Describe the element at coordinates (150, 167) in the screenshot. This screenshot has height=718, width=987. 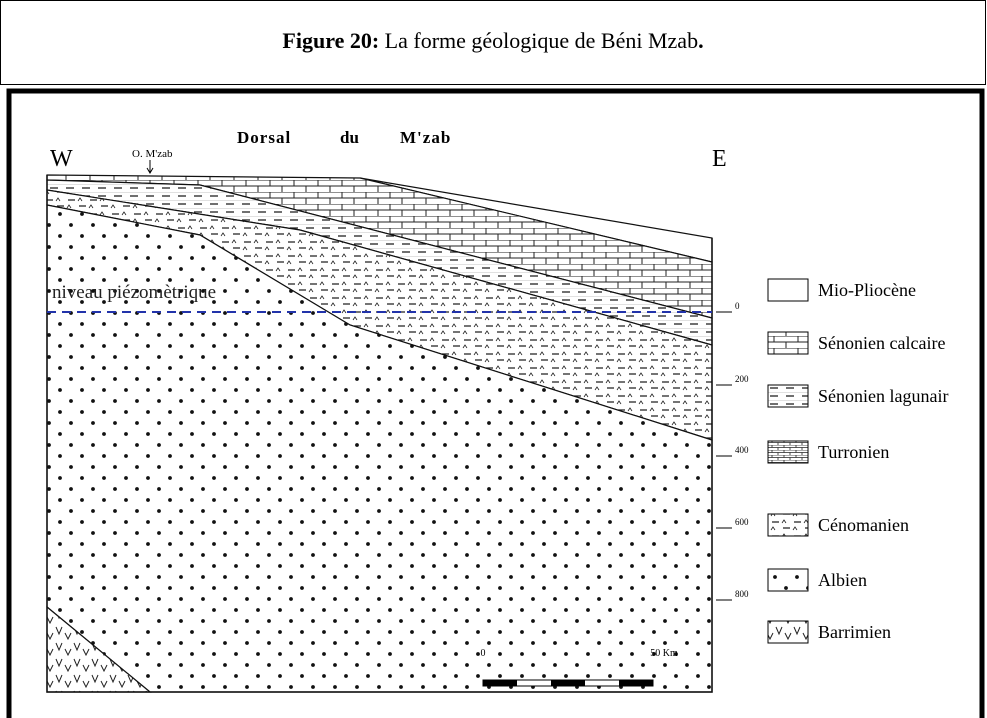
I see `wadi-arrow` at that location.